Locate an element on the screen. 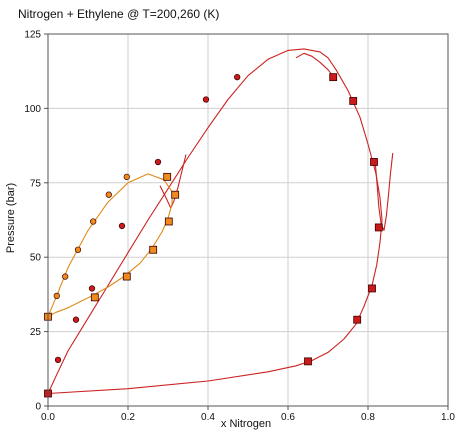 This screenshot has height=434, width=463. x-tick-label: 0.4 is located at coordinates (208, 417).